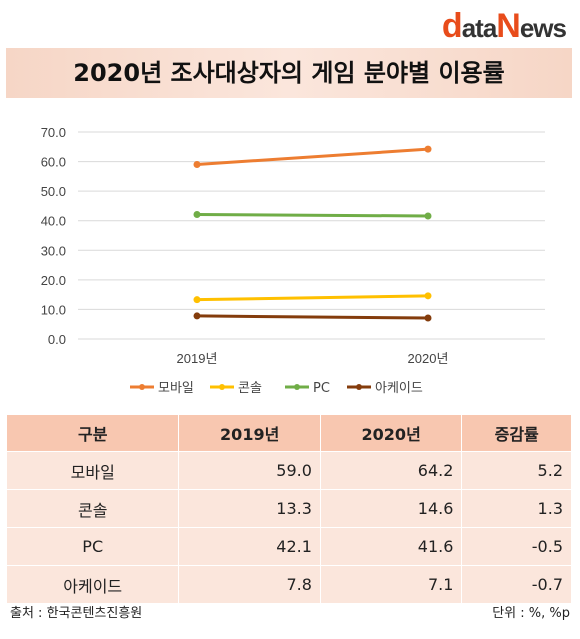 This screenshot has height=639, width=580. What do you see at coordinates (391, 546) in the screenshot?
I see `table-cell: 41.6` at bounding box center [391, 546].